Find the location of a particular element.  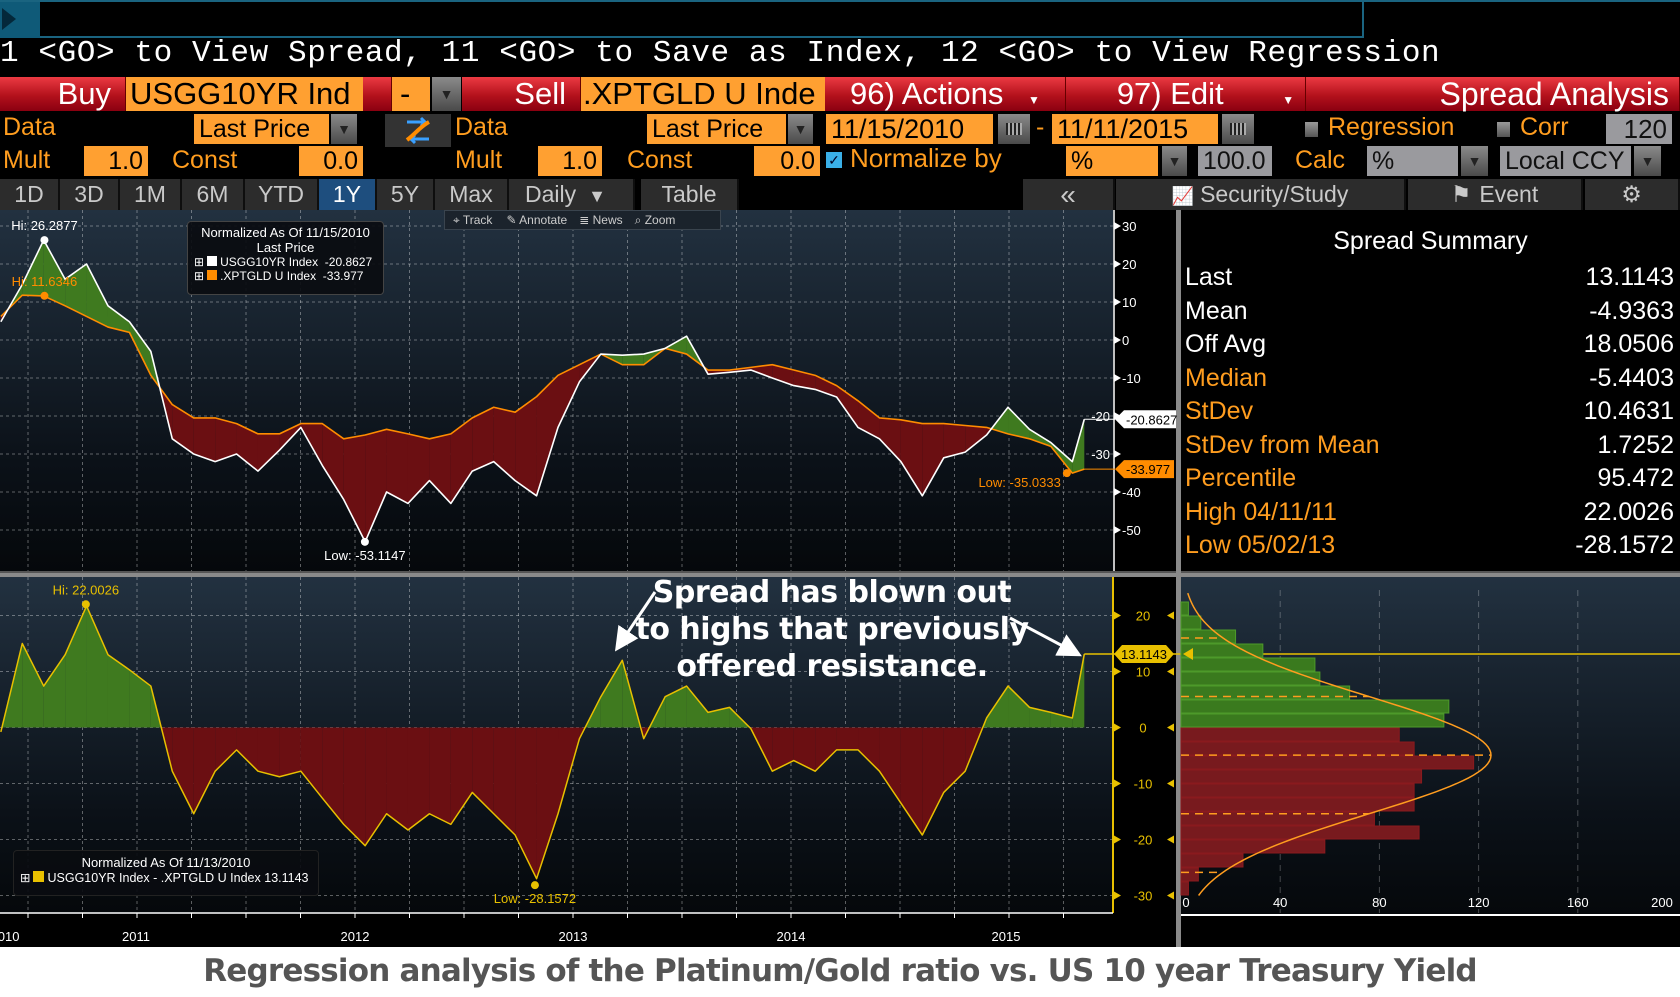

event-button: ⚑ Event is located at coordinates (1495, 194).